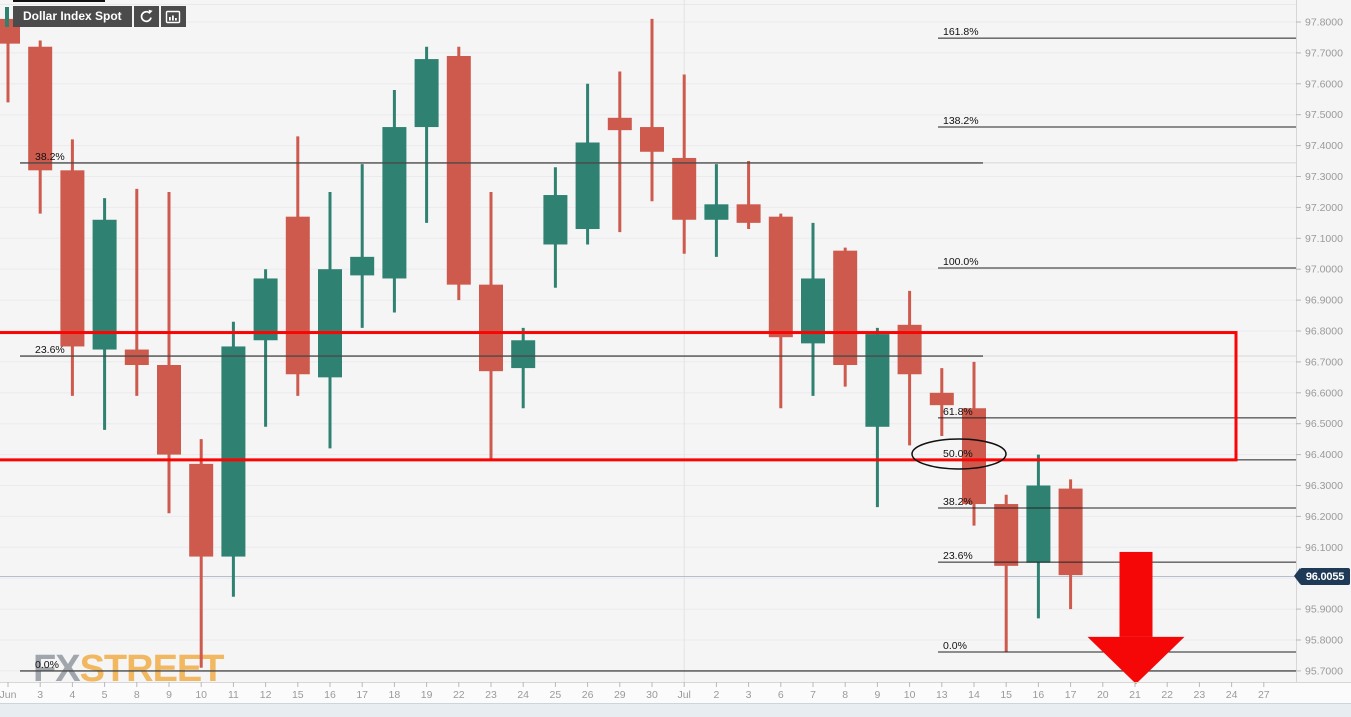 This screenshot has width=1351, height=717. I want to click on fxstreet-watermark: FXSTREET, so click(128, 669).